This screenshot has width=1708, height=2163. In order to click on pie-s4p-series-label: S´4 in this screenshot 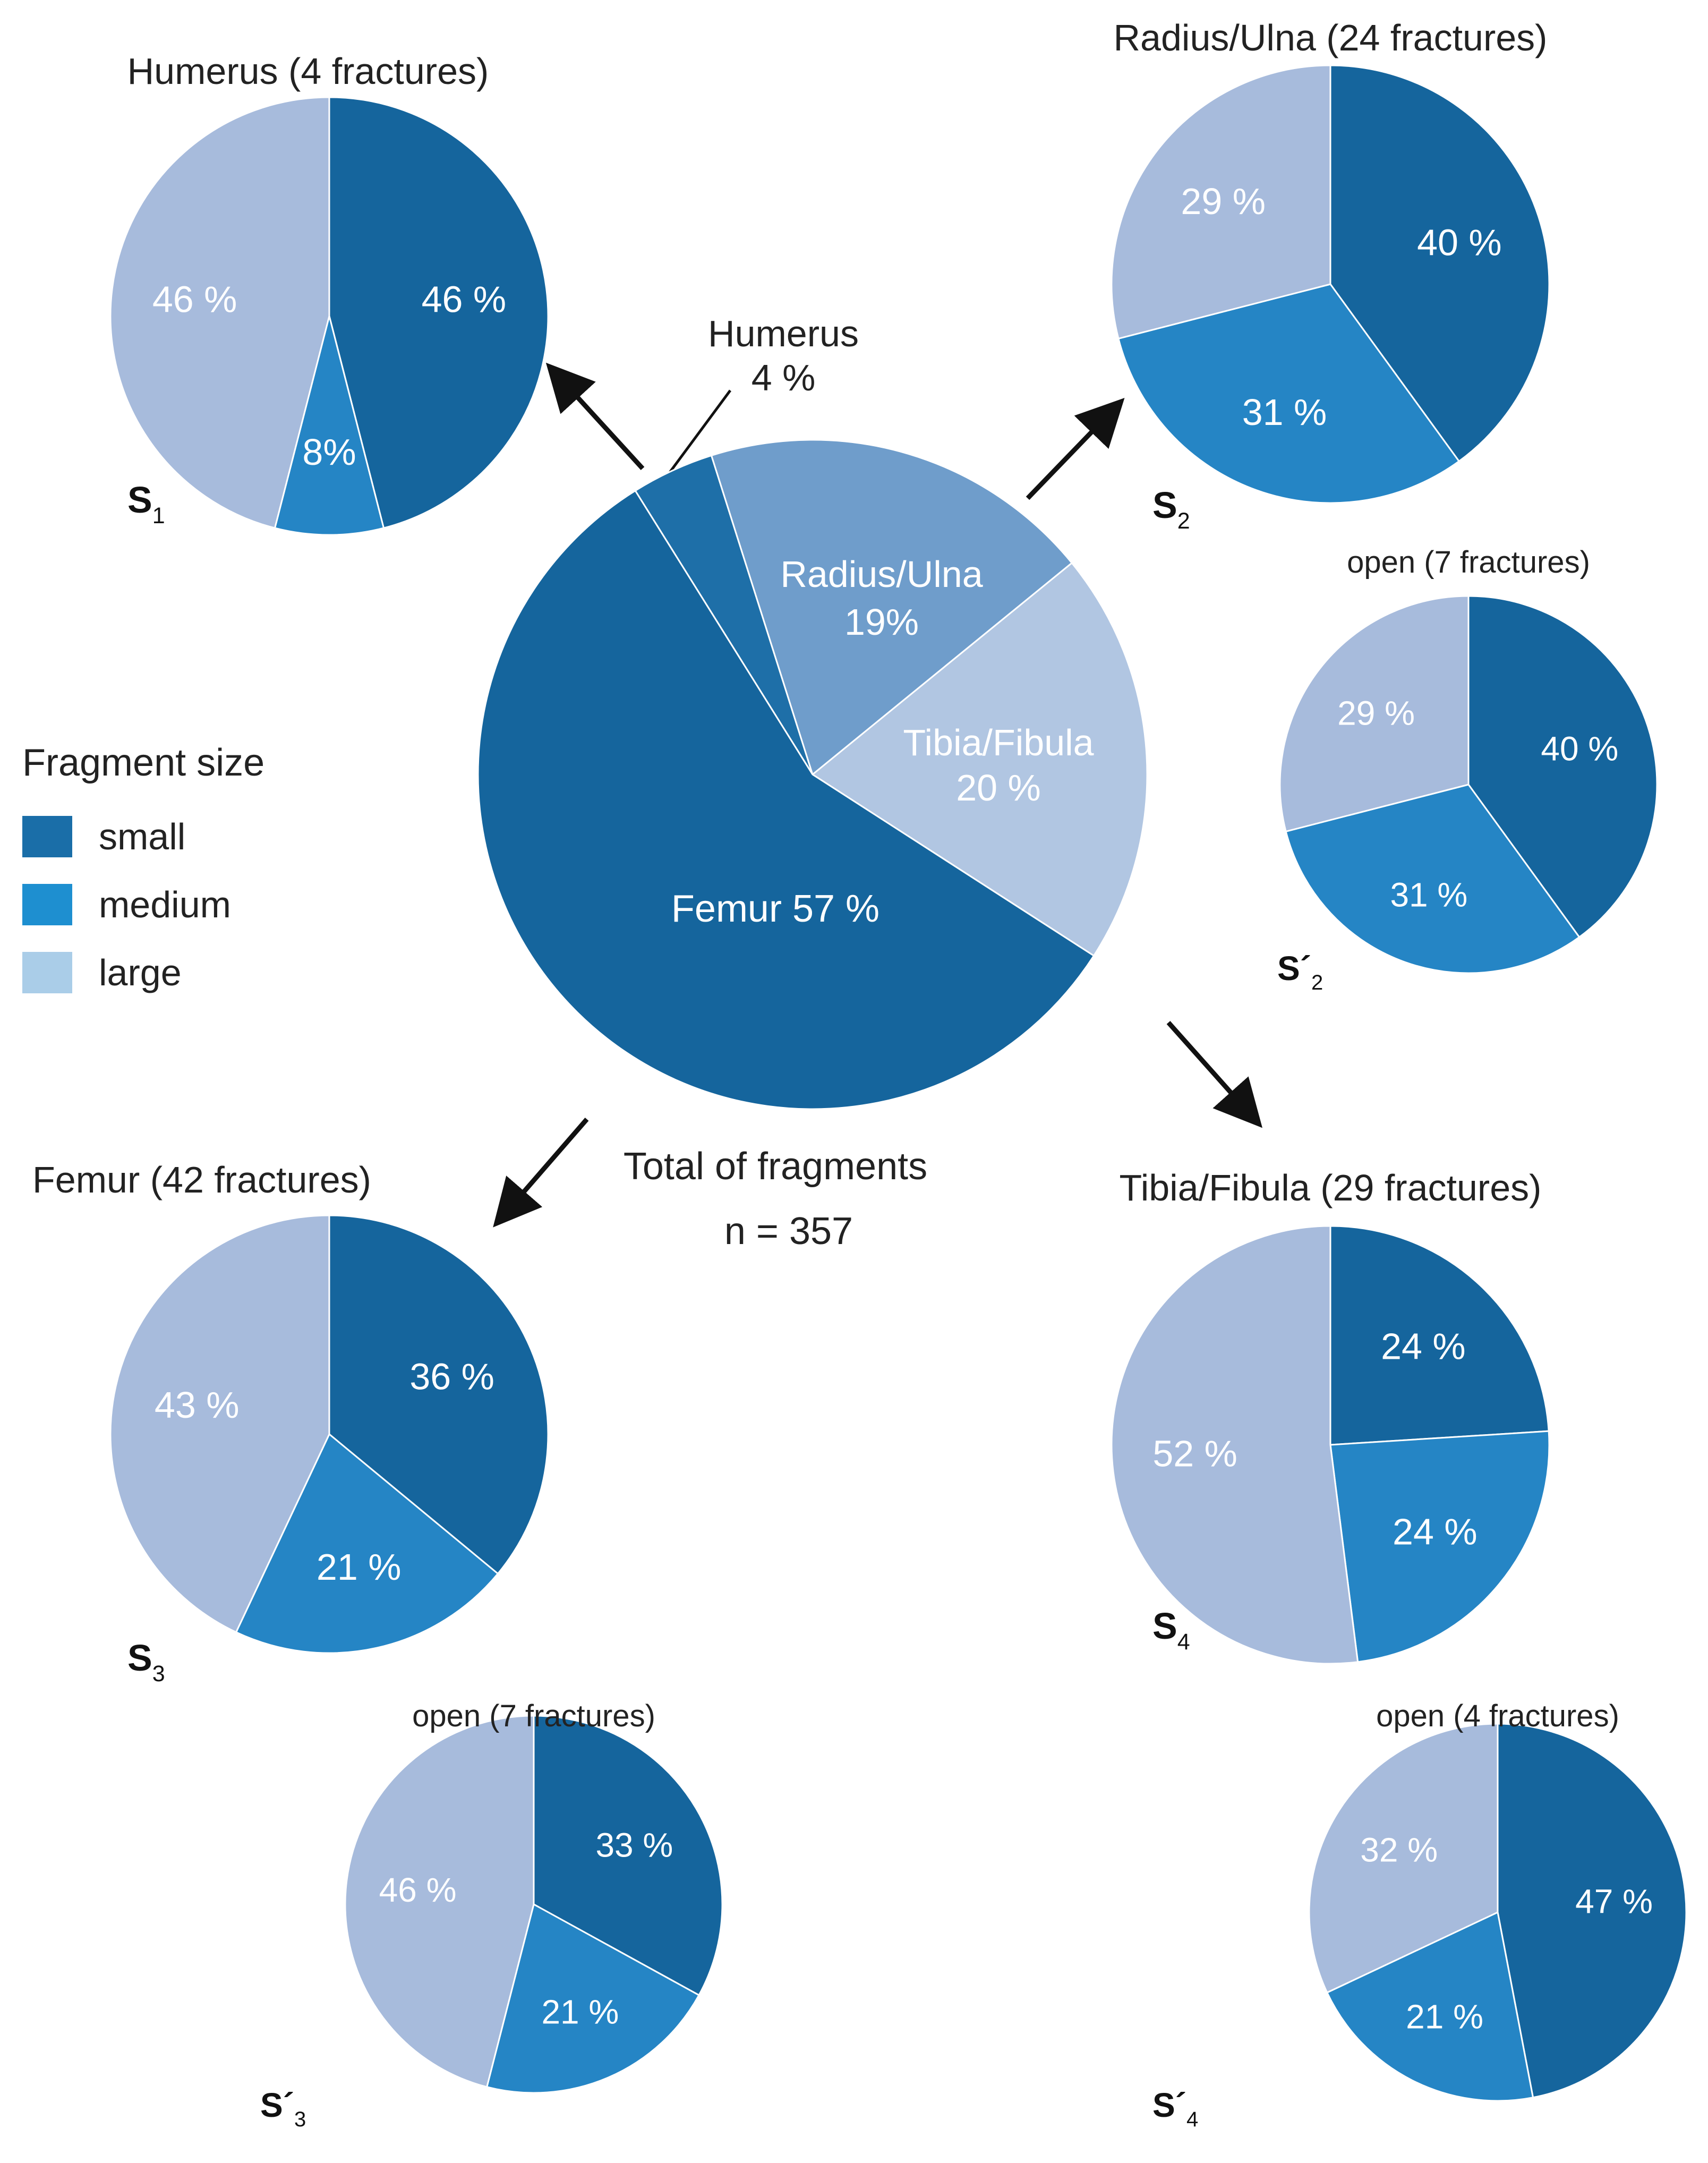, I will do `click(1175, 2108)`.